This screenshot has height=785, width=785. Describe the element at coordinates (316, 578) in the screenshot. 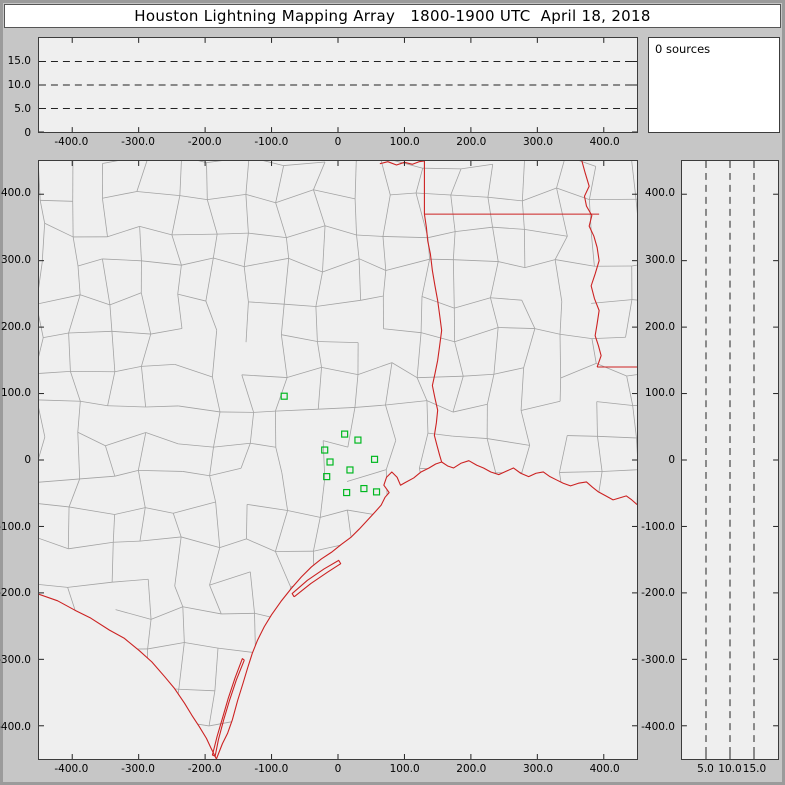

I see `matagorda-island-line` at that location.